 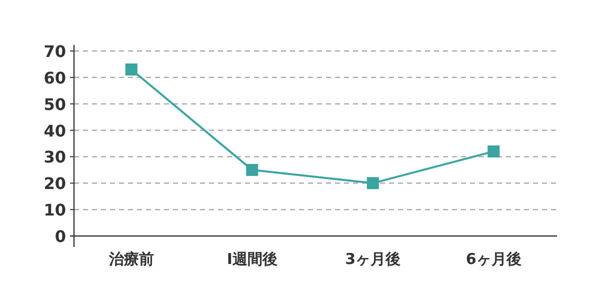 I want to click on y-tick-label: 10, so click(x=55, y=210).